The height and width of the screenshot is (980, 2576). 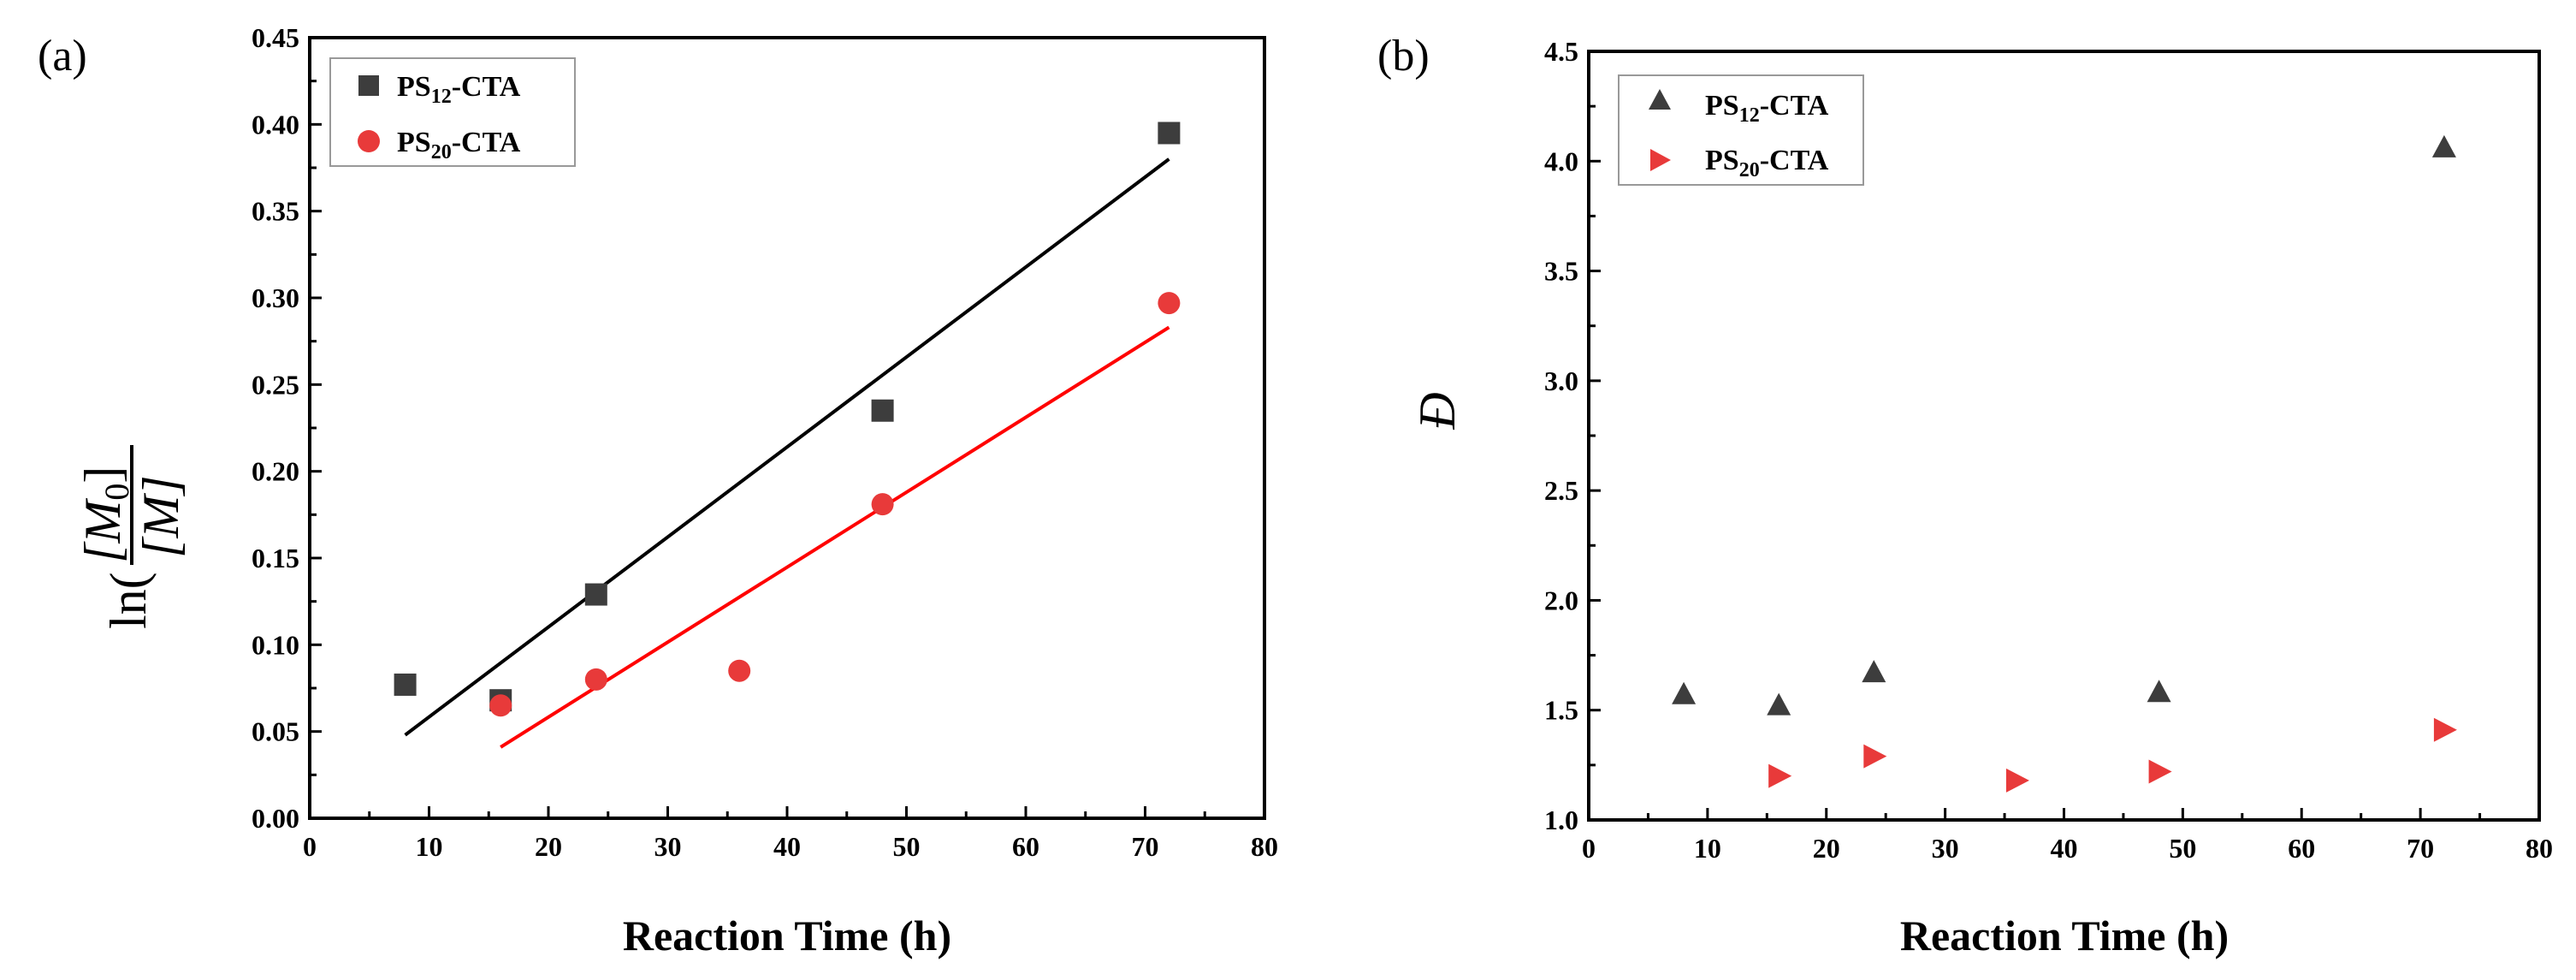 I want to click on legend-marker-square, so click(x=368, y=85).